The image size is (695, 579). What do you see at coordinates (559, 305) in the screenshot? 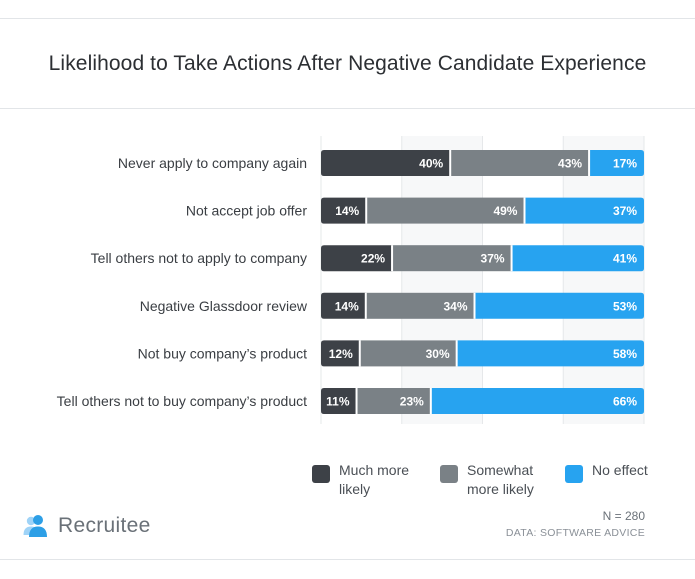
I see `bar-negative-glassdoor-review-no-effect` at bounding box center [559, 305].